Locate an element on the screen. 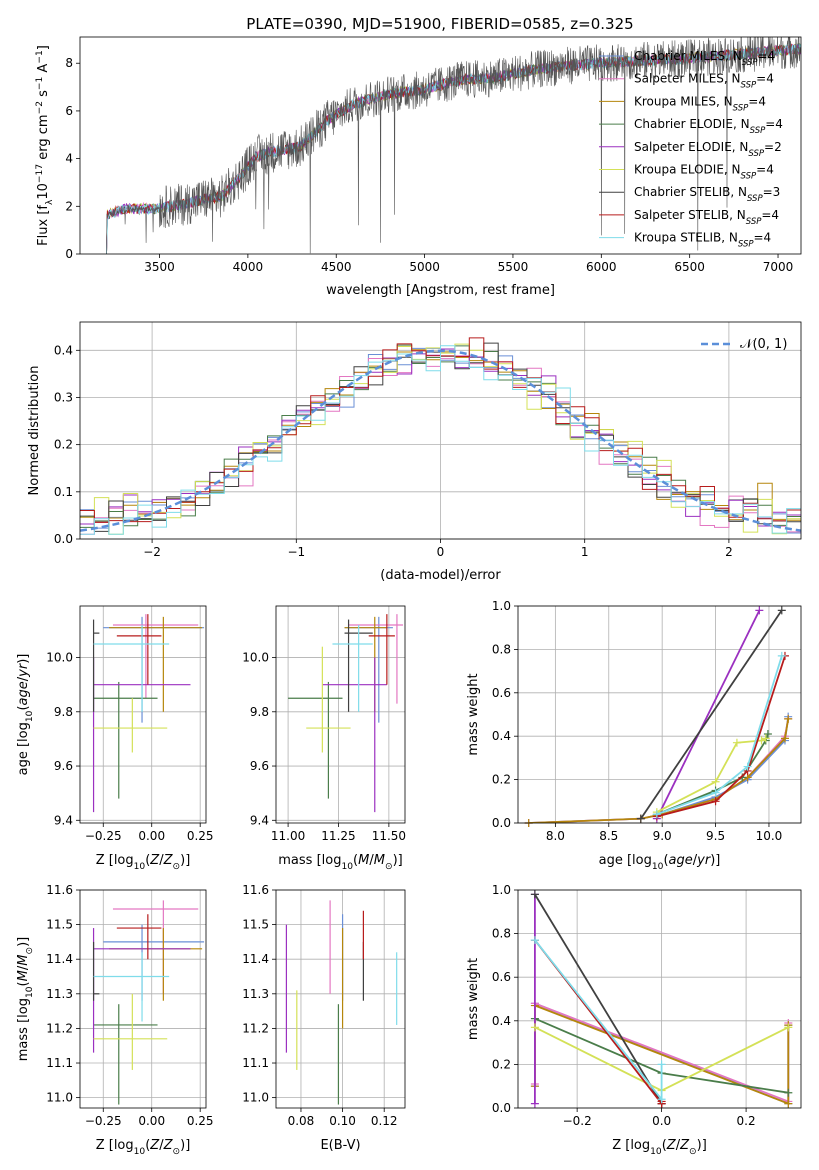 This screenshot has height=1170, width=819. y-tick-label: 0 is located at coordinates (69, 254).